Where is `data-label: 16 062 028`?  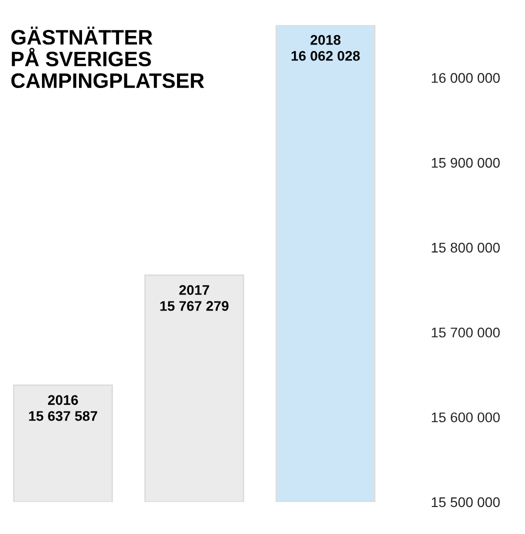 data-label: 16 062 028 is located at coordinates (326, 55).